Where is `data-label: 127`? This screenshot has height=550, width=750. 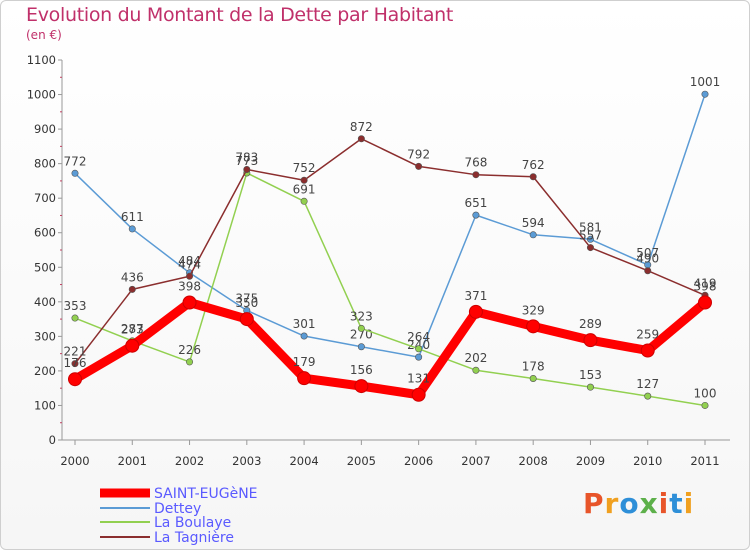 data-label: 127 is located at coordinates (647, 384).